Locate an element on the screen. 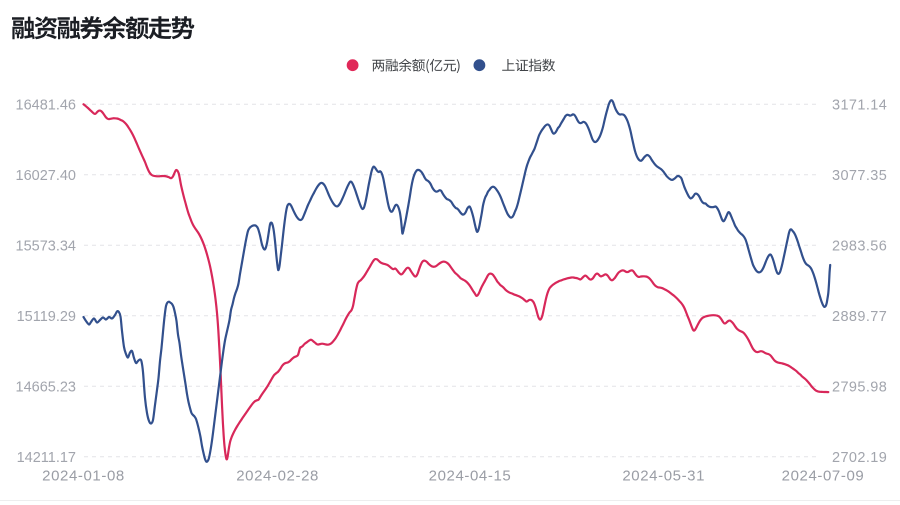 The image size is (900, 505). svg-text: 3171.14 is located at coordinates (859, 106).